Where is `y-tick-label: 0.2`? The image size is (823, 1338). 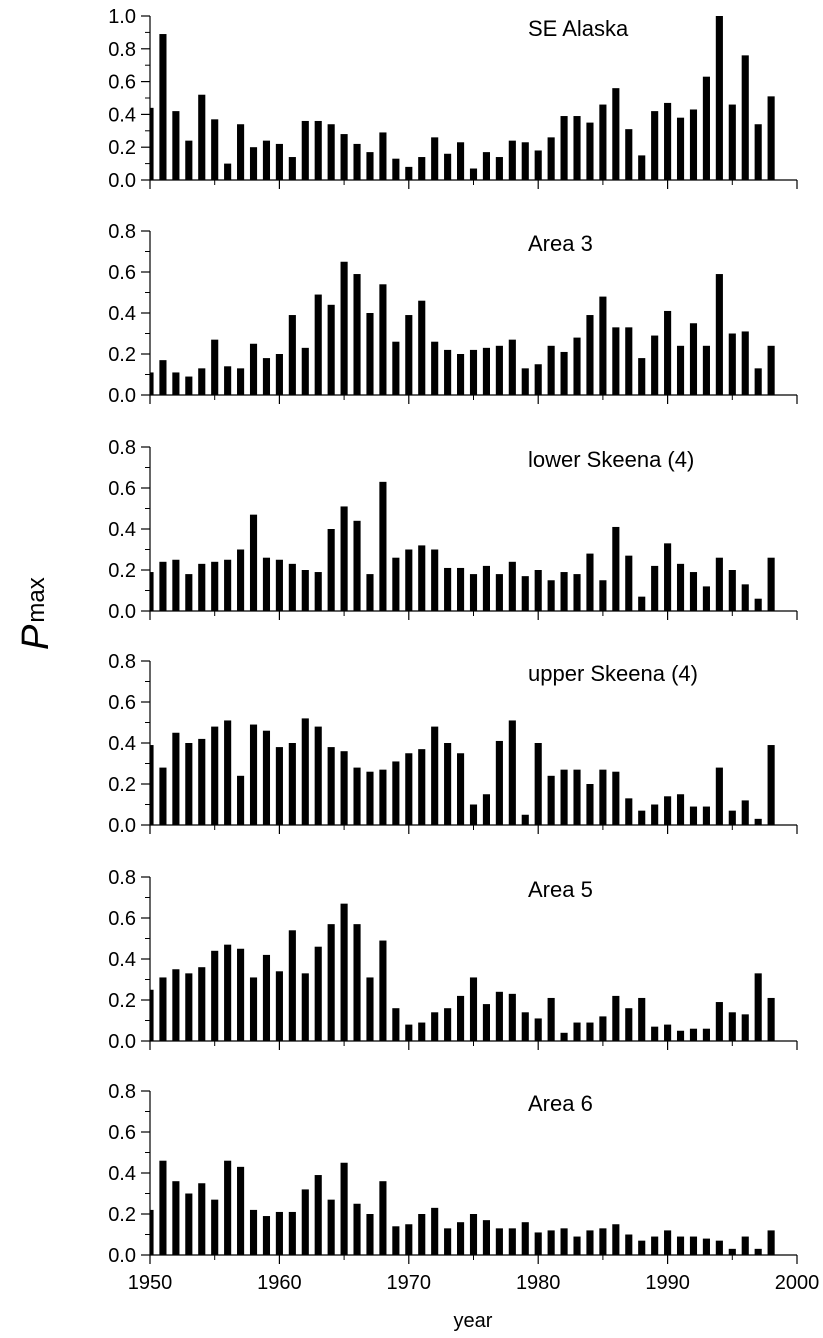 y-tick-label: 0.2 is located at coordinates (122, 148).